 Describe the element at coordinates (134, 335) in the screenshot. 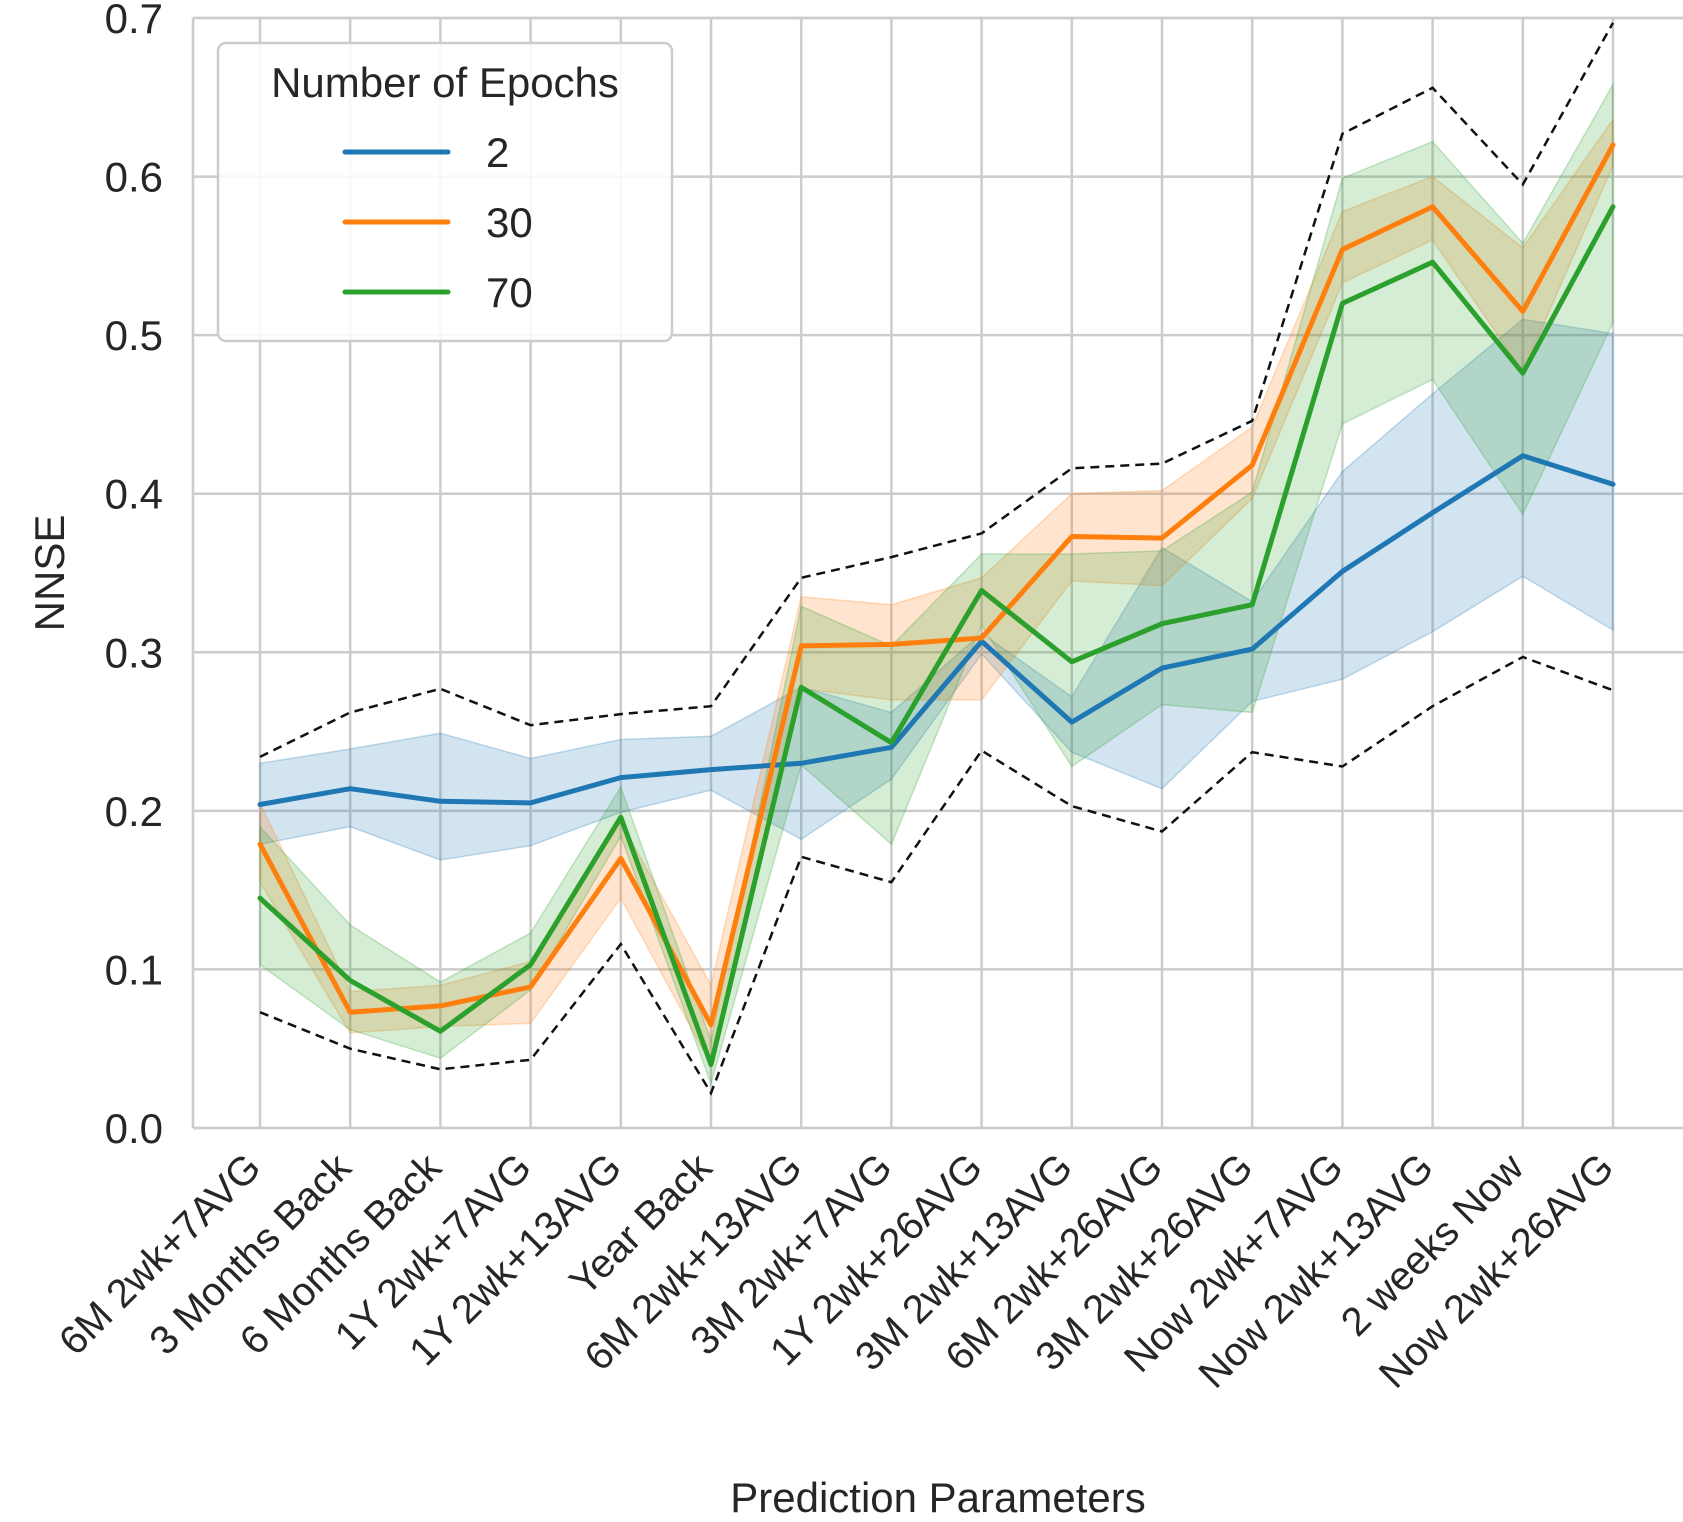

I see `y-tick-label: 0.5` at that location.